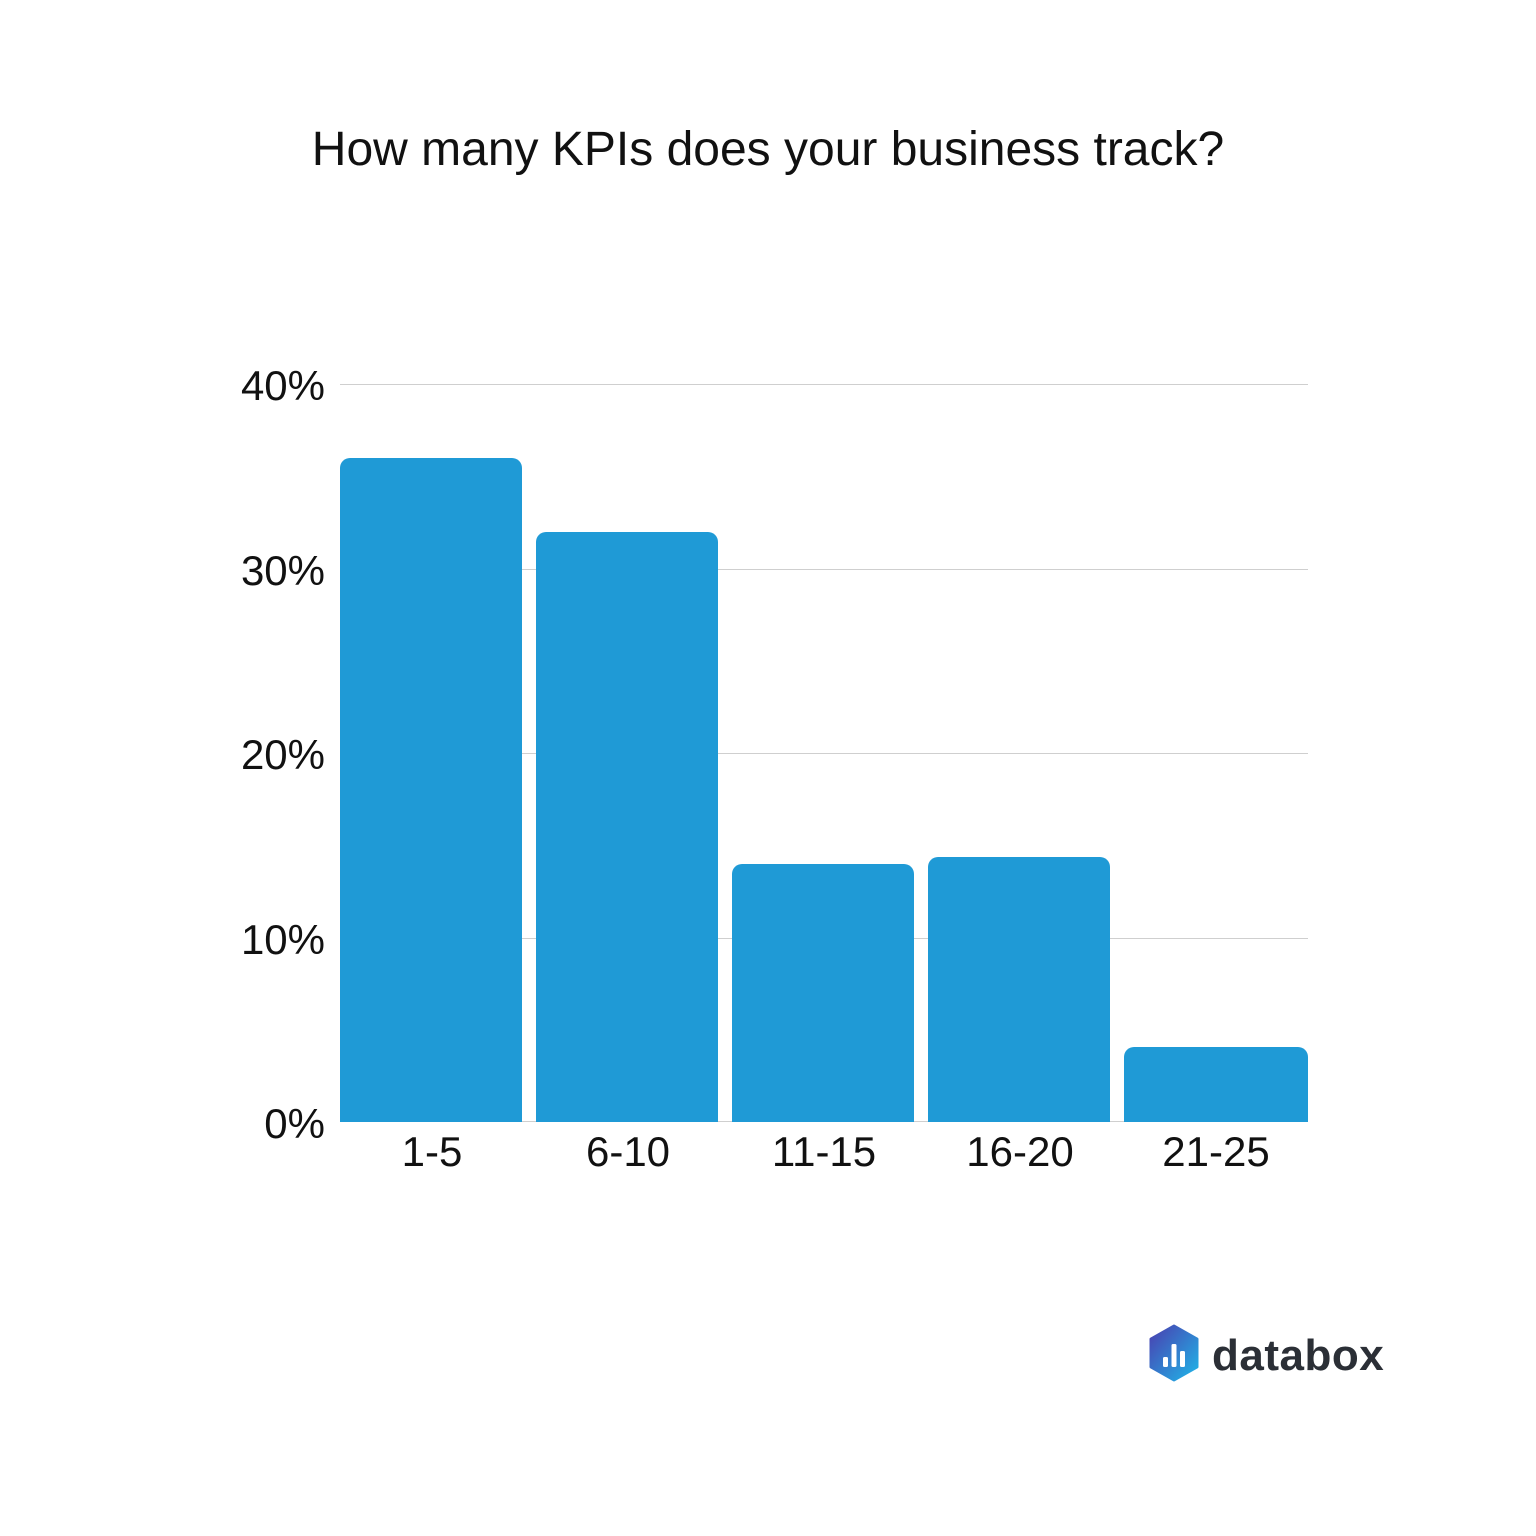 This screenshot has width=1536, height=1536. I want to click on y-tick-label: 30%, so click(282, 570).